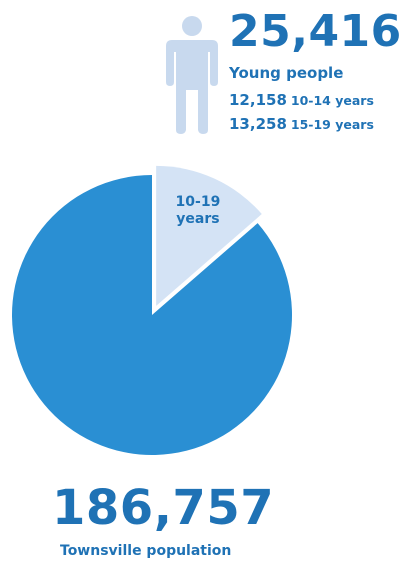  What do you see at coordinates (192, 75) in the screenshot?
I see `person-icon` at bounding box center [192, 75].